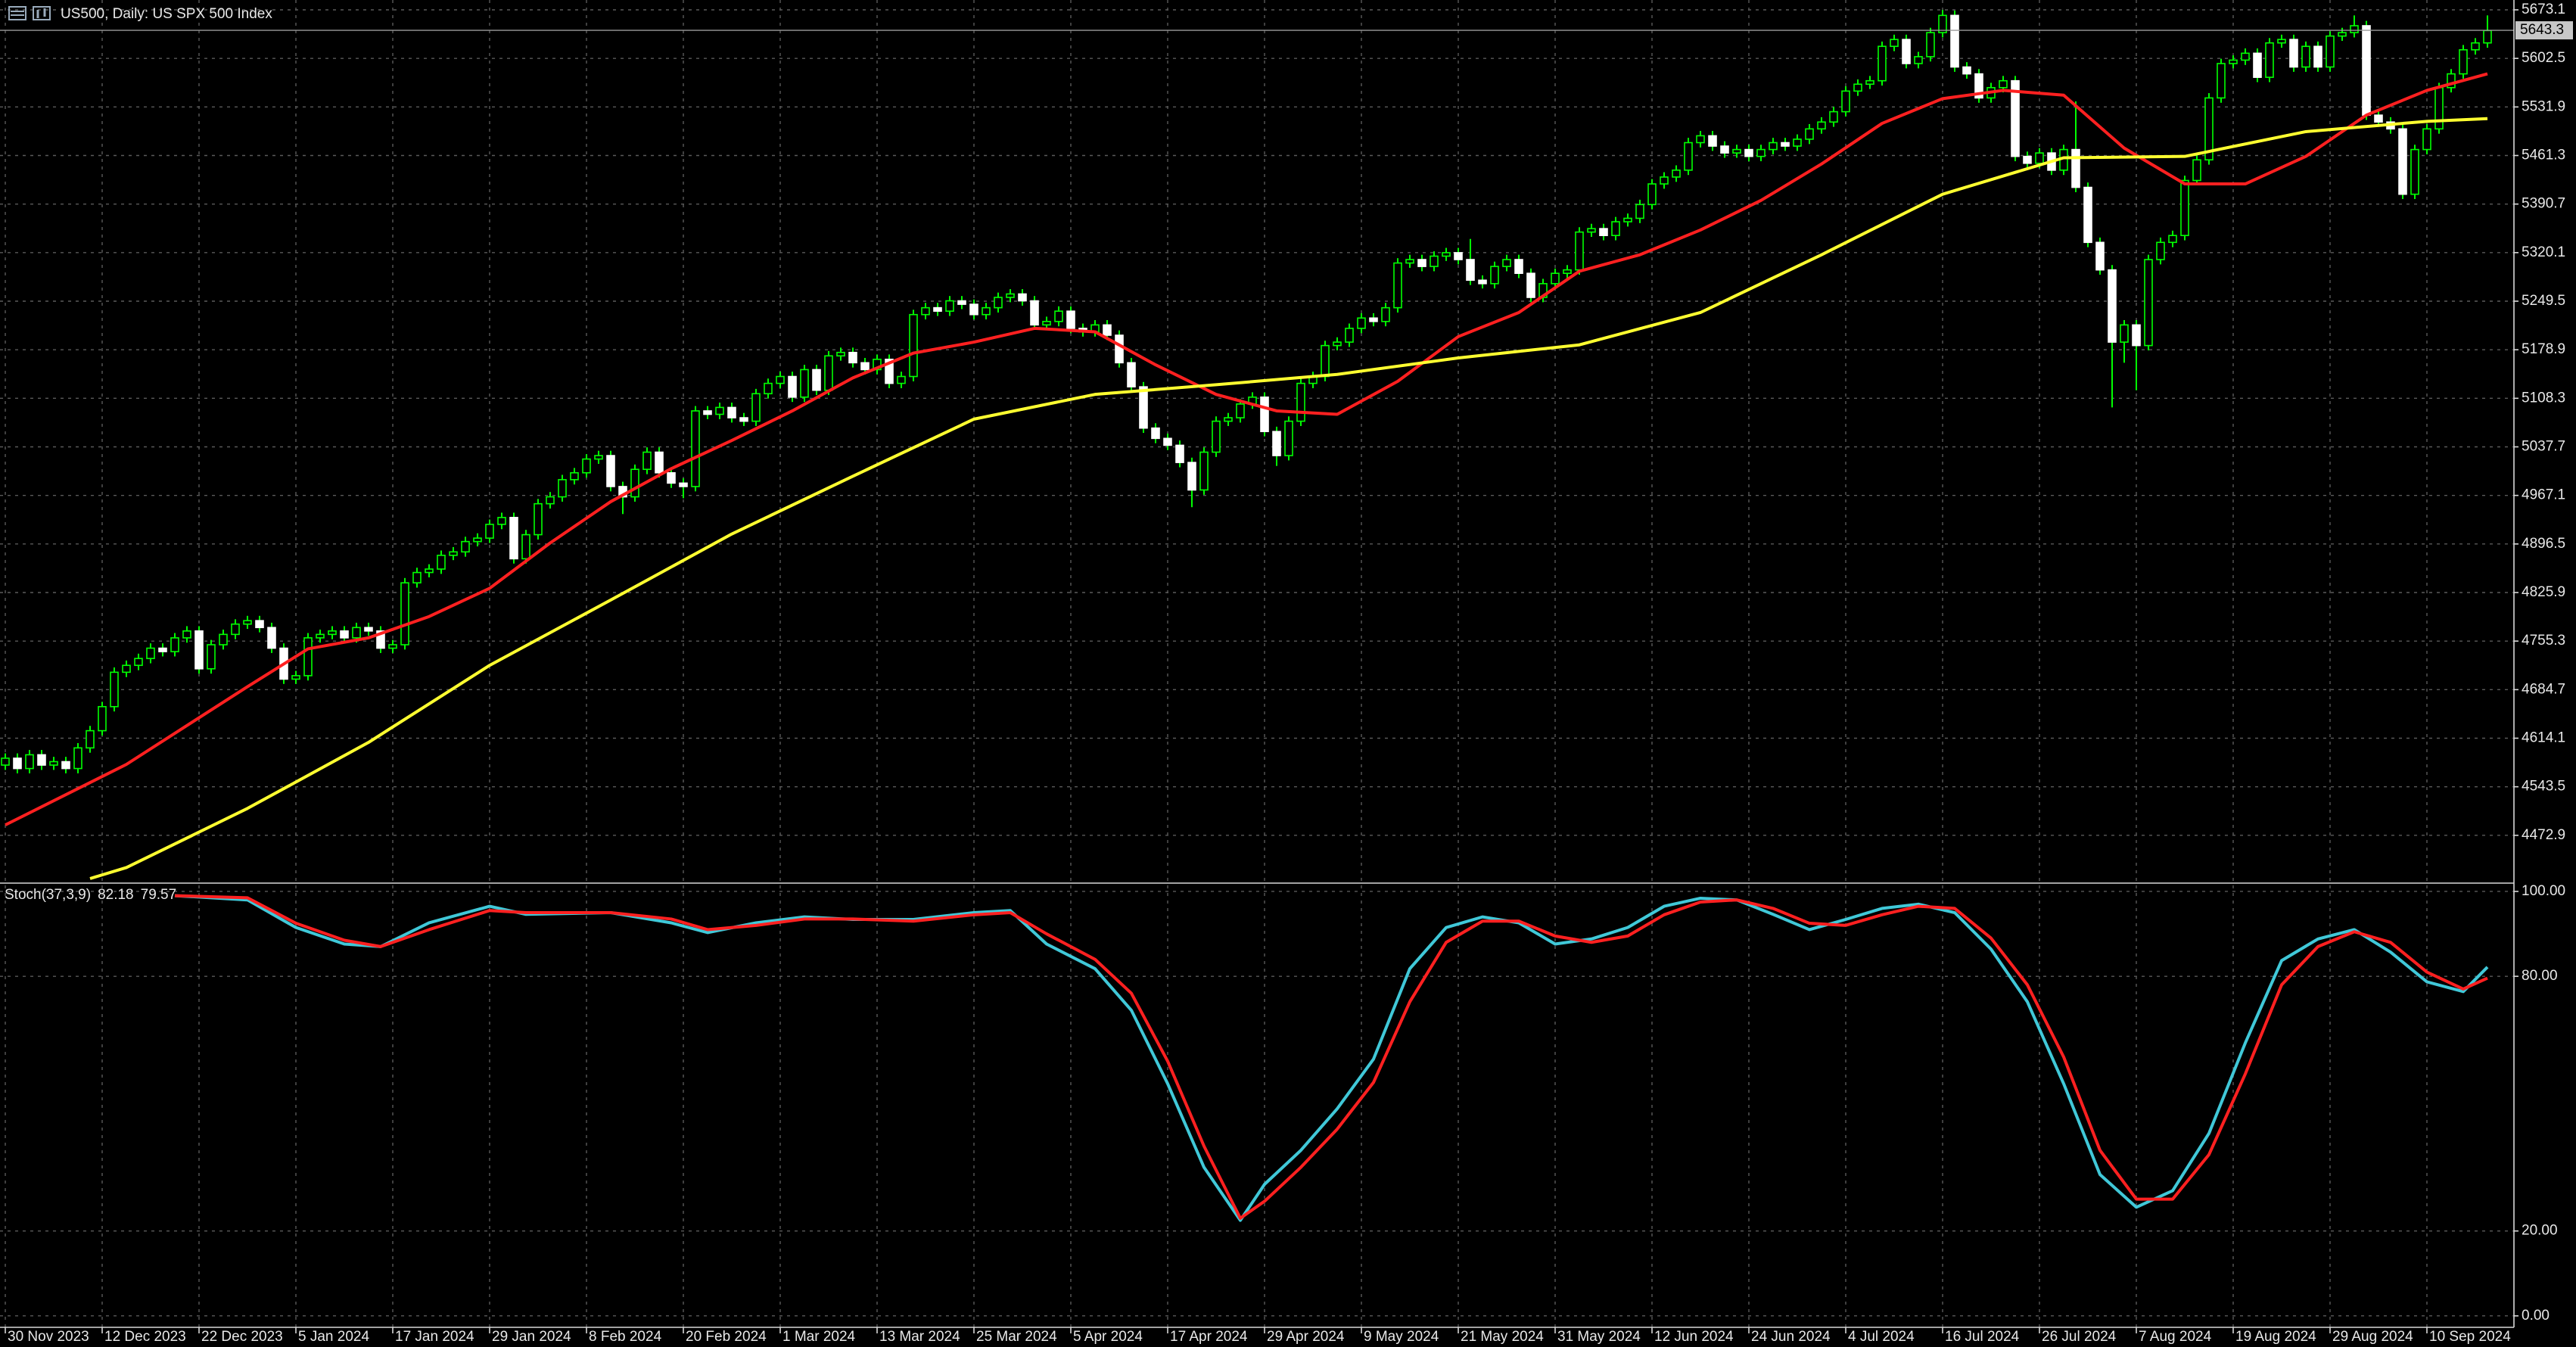 The height and width of the screenshot is (1347, 2576). What do you see at coordinates (2536, 1316) in the screenshot?
I see `y-tick-label: 0.00` at bounding box center [2536, 1316].